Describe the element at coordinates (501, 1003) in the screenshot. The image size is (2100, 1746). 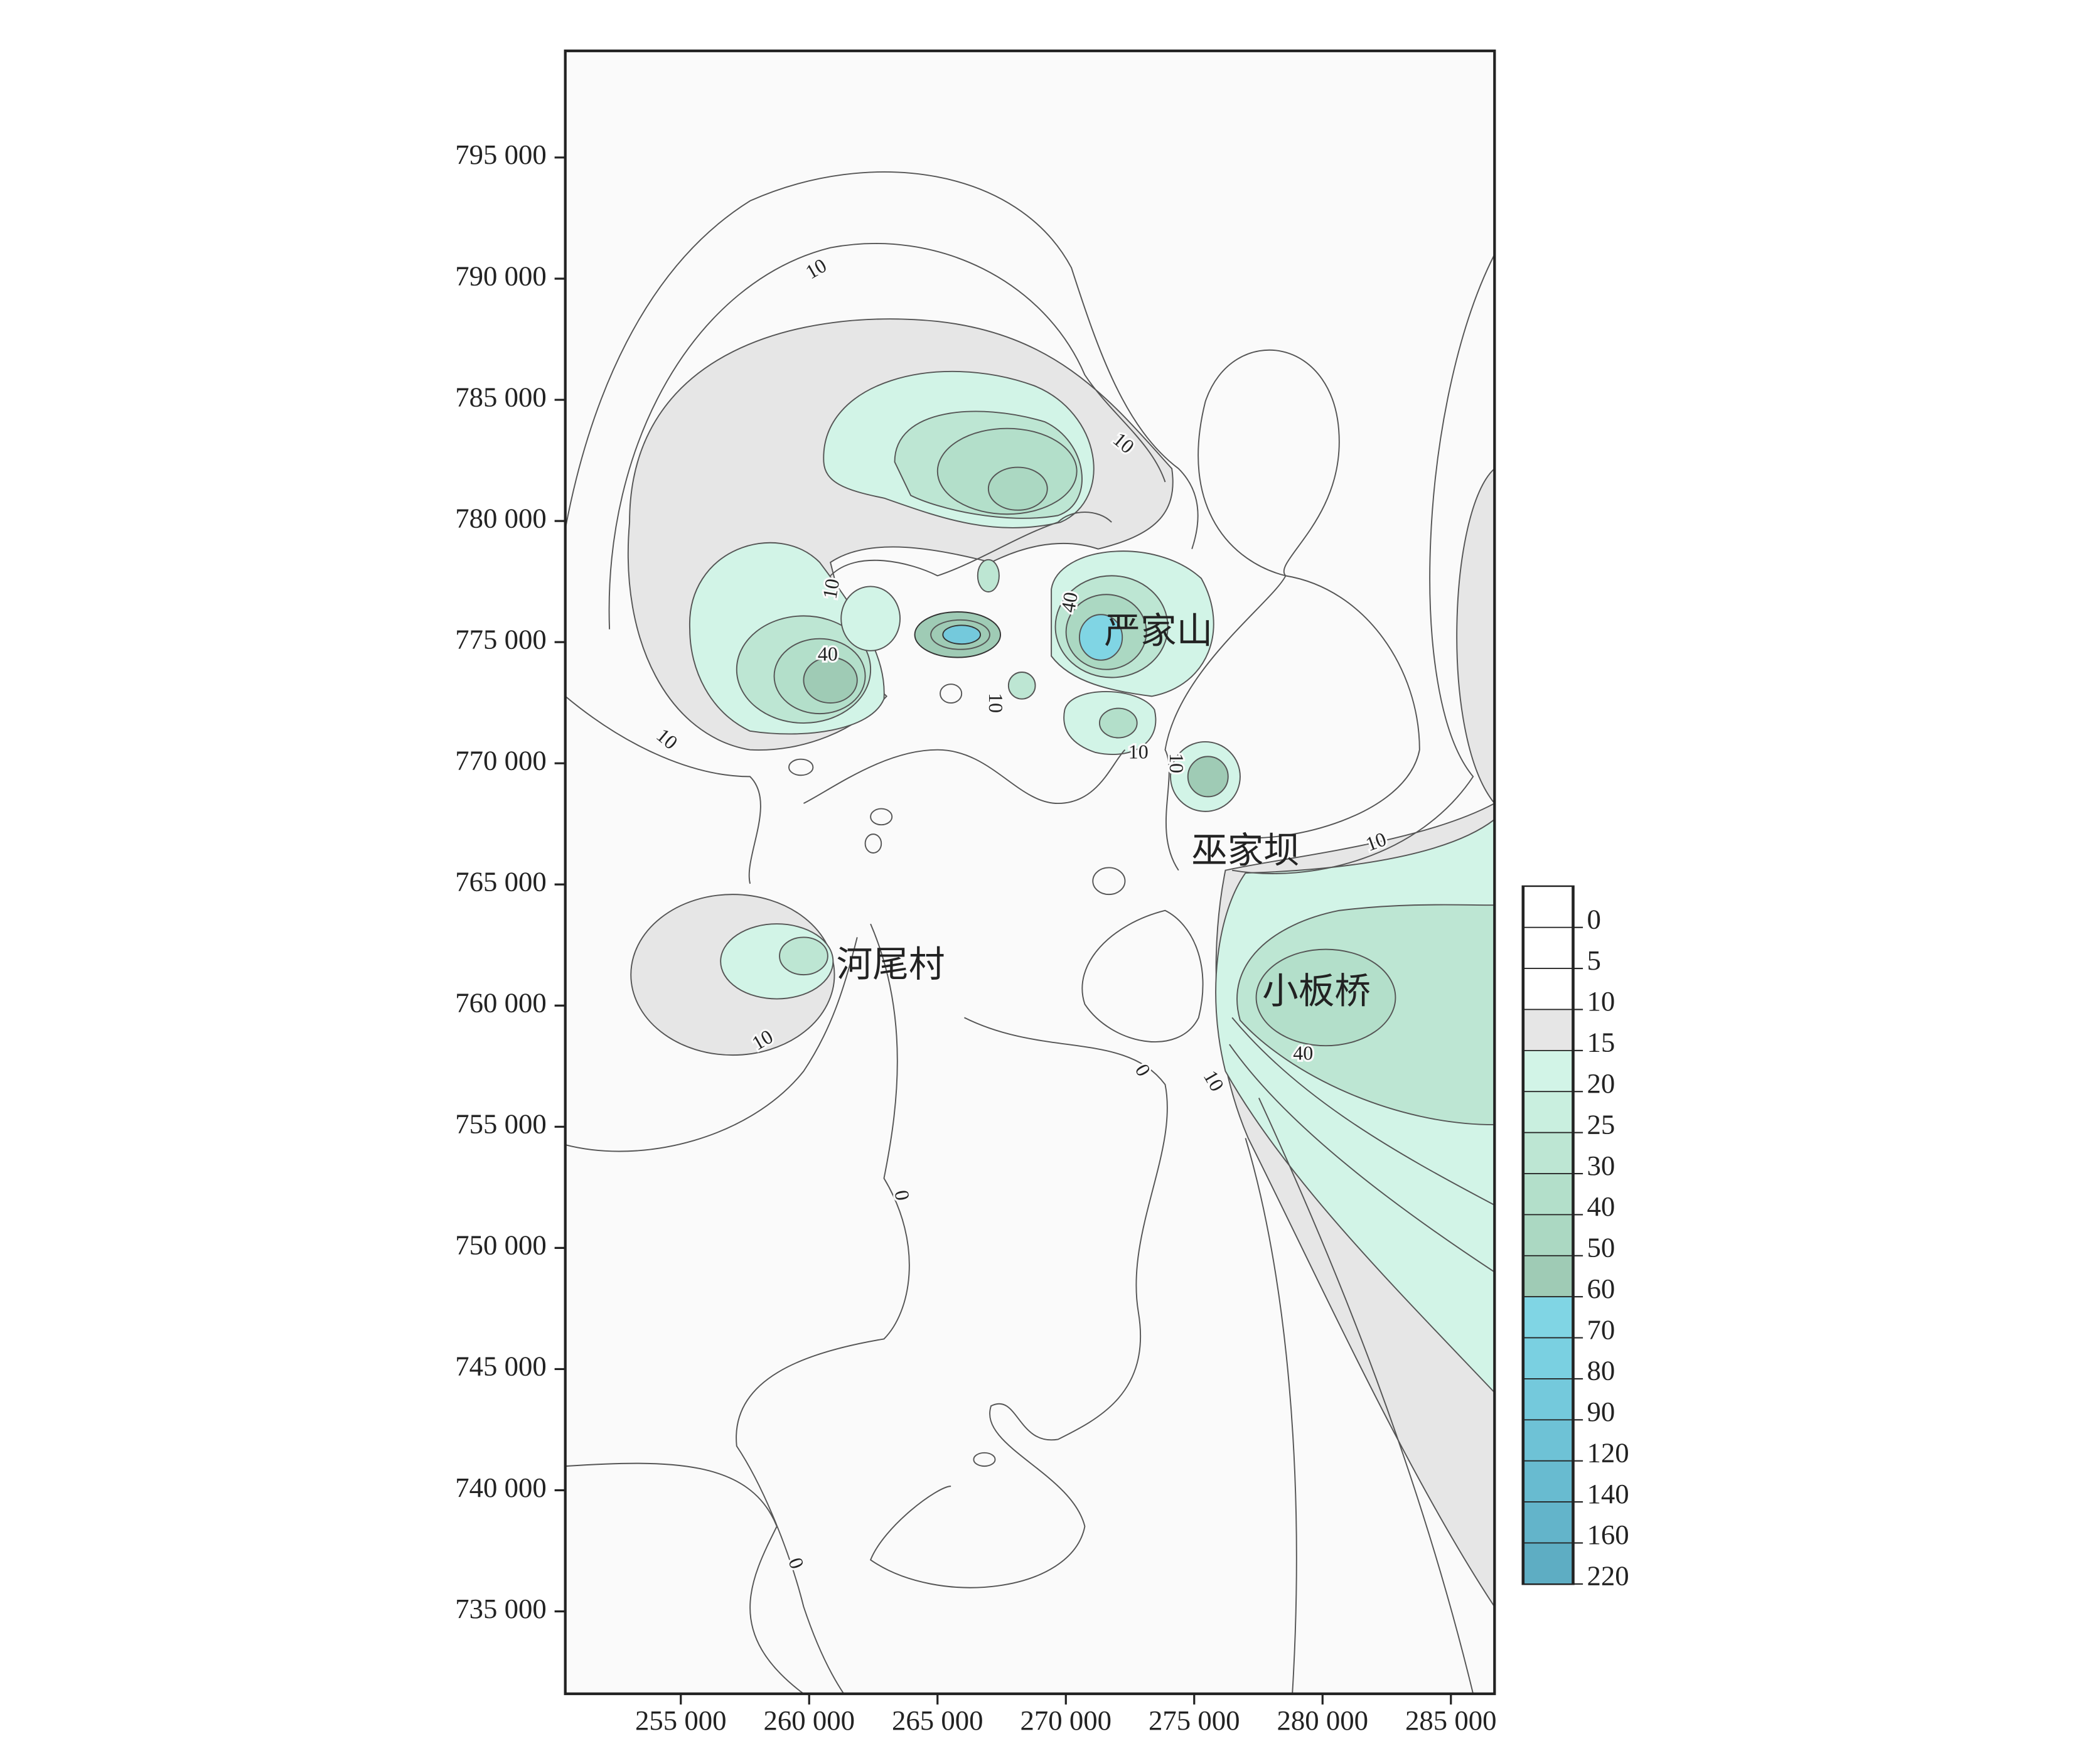
I see `y-tick-label: 760 000` at that location.